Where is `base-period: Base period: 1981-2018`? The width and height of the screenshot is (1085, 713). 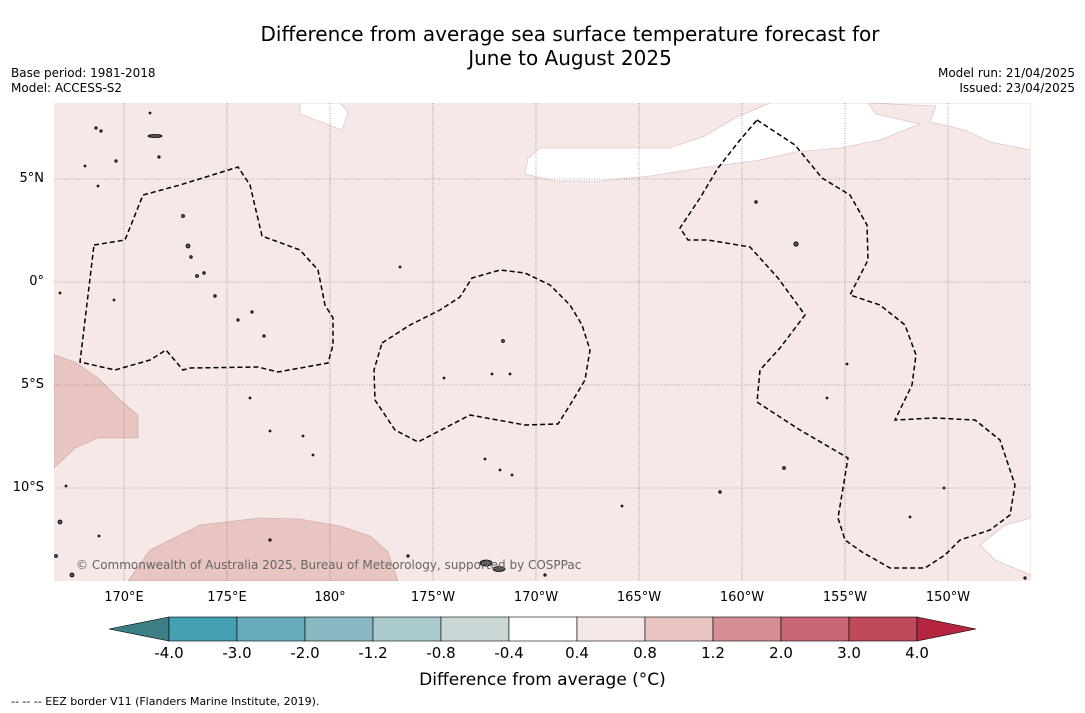 base-period: Base period: 1981-2018 is located at coordinates (83, 73).